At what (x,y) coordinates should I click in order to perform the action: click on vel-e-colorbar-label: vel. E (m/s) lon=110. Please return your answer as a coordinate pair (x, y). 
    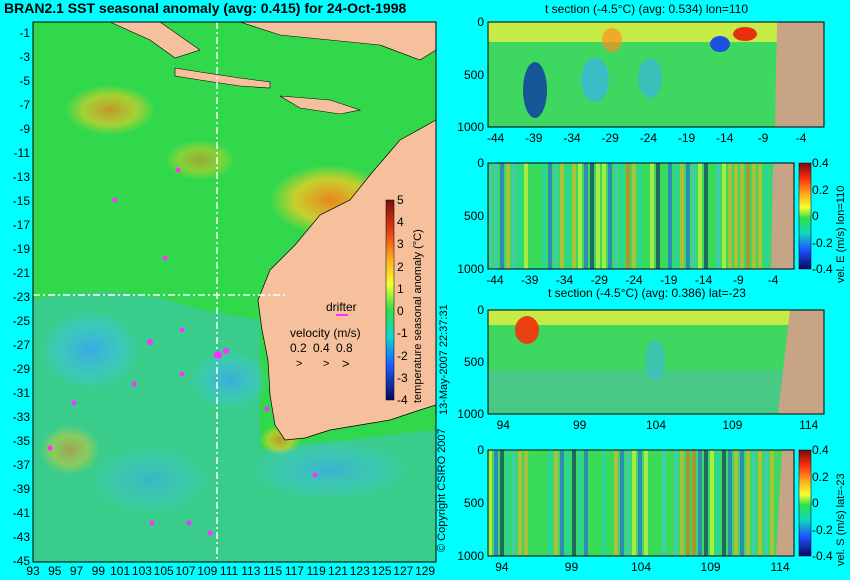
    Looking at the image, I should click on (841, 234).